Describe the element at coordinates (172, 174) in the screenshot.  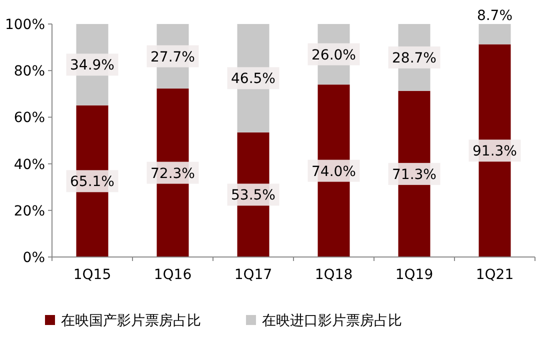
I see `data-label: 72.3%` at that location.